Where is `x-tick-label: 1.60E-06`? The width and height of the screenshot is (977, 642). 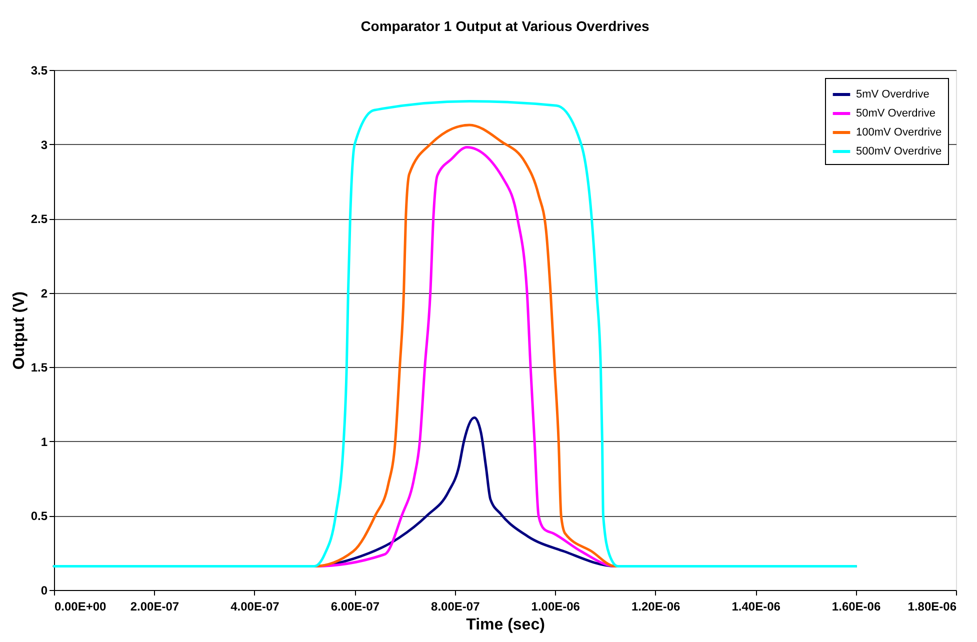
x-tick-label: 1.60E-06 is located at coordinates (856, 607).